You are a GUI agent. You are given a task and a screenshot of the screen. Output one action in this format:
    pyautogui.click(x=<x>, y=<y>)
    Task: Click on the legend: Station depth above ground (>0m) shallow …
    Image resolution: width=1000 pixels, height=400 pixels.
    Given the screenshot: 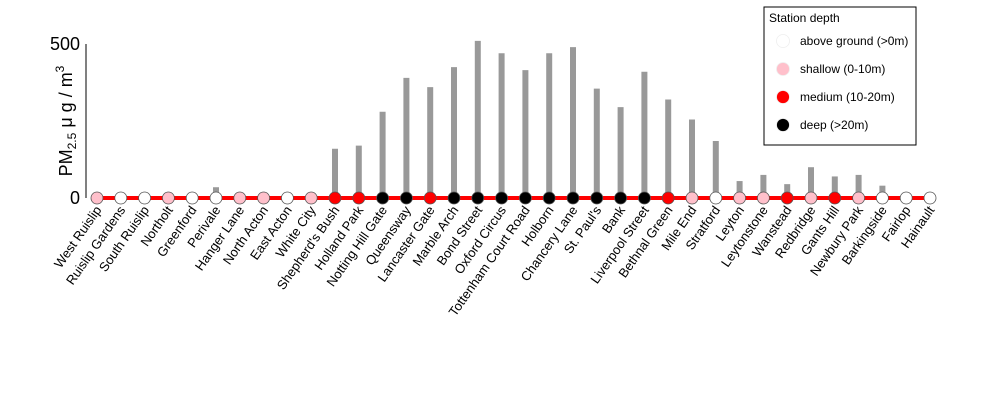 What is the action you would take?
    pyautogui.click(x=840, y=76)
    